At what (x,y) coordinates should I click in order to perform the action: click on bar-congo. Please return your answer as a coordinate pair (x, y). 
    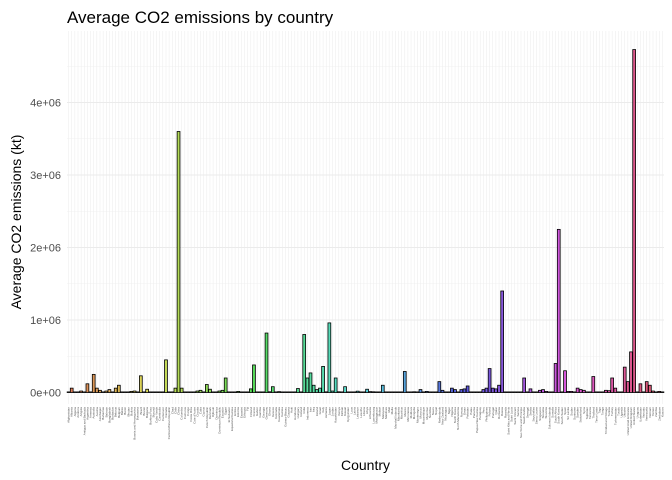
    Looking at the image, I should click on (188, 392).